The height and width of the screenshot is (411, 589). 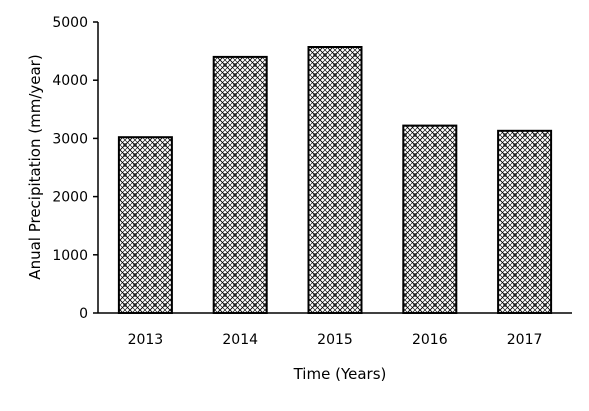 I want to click on x-ticks: 2013 2014 2015 2016 2017, so click(x=335, y=340).